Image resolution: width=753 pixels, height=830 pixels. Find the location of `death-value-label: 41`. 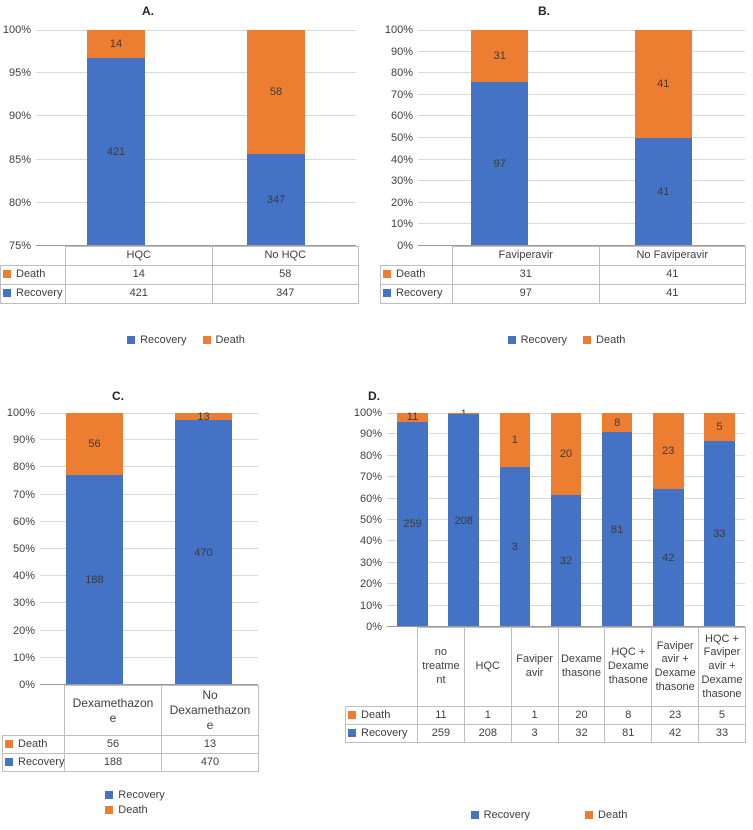

death-value-label: 41 is located at coordinates (663, 84).